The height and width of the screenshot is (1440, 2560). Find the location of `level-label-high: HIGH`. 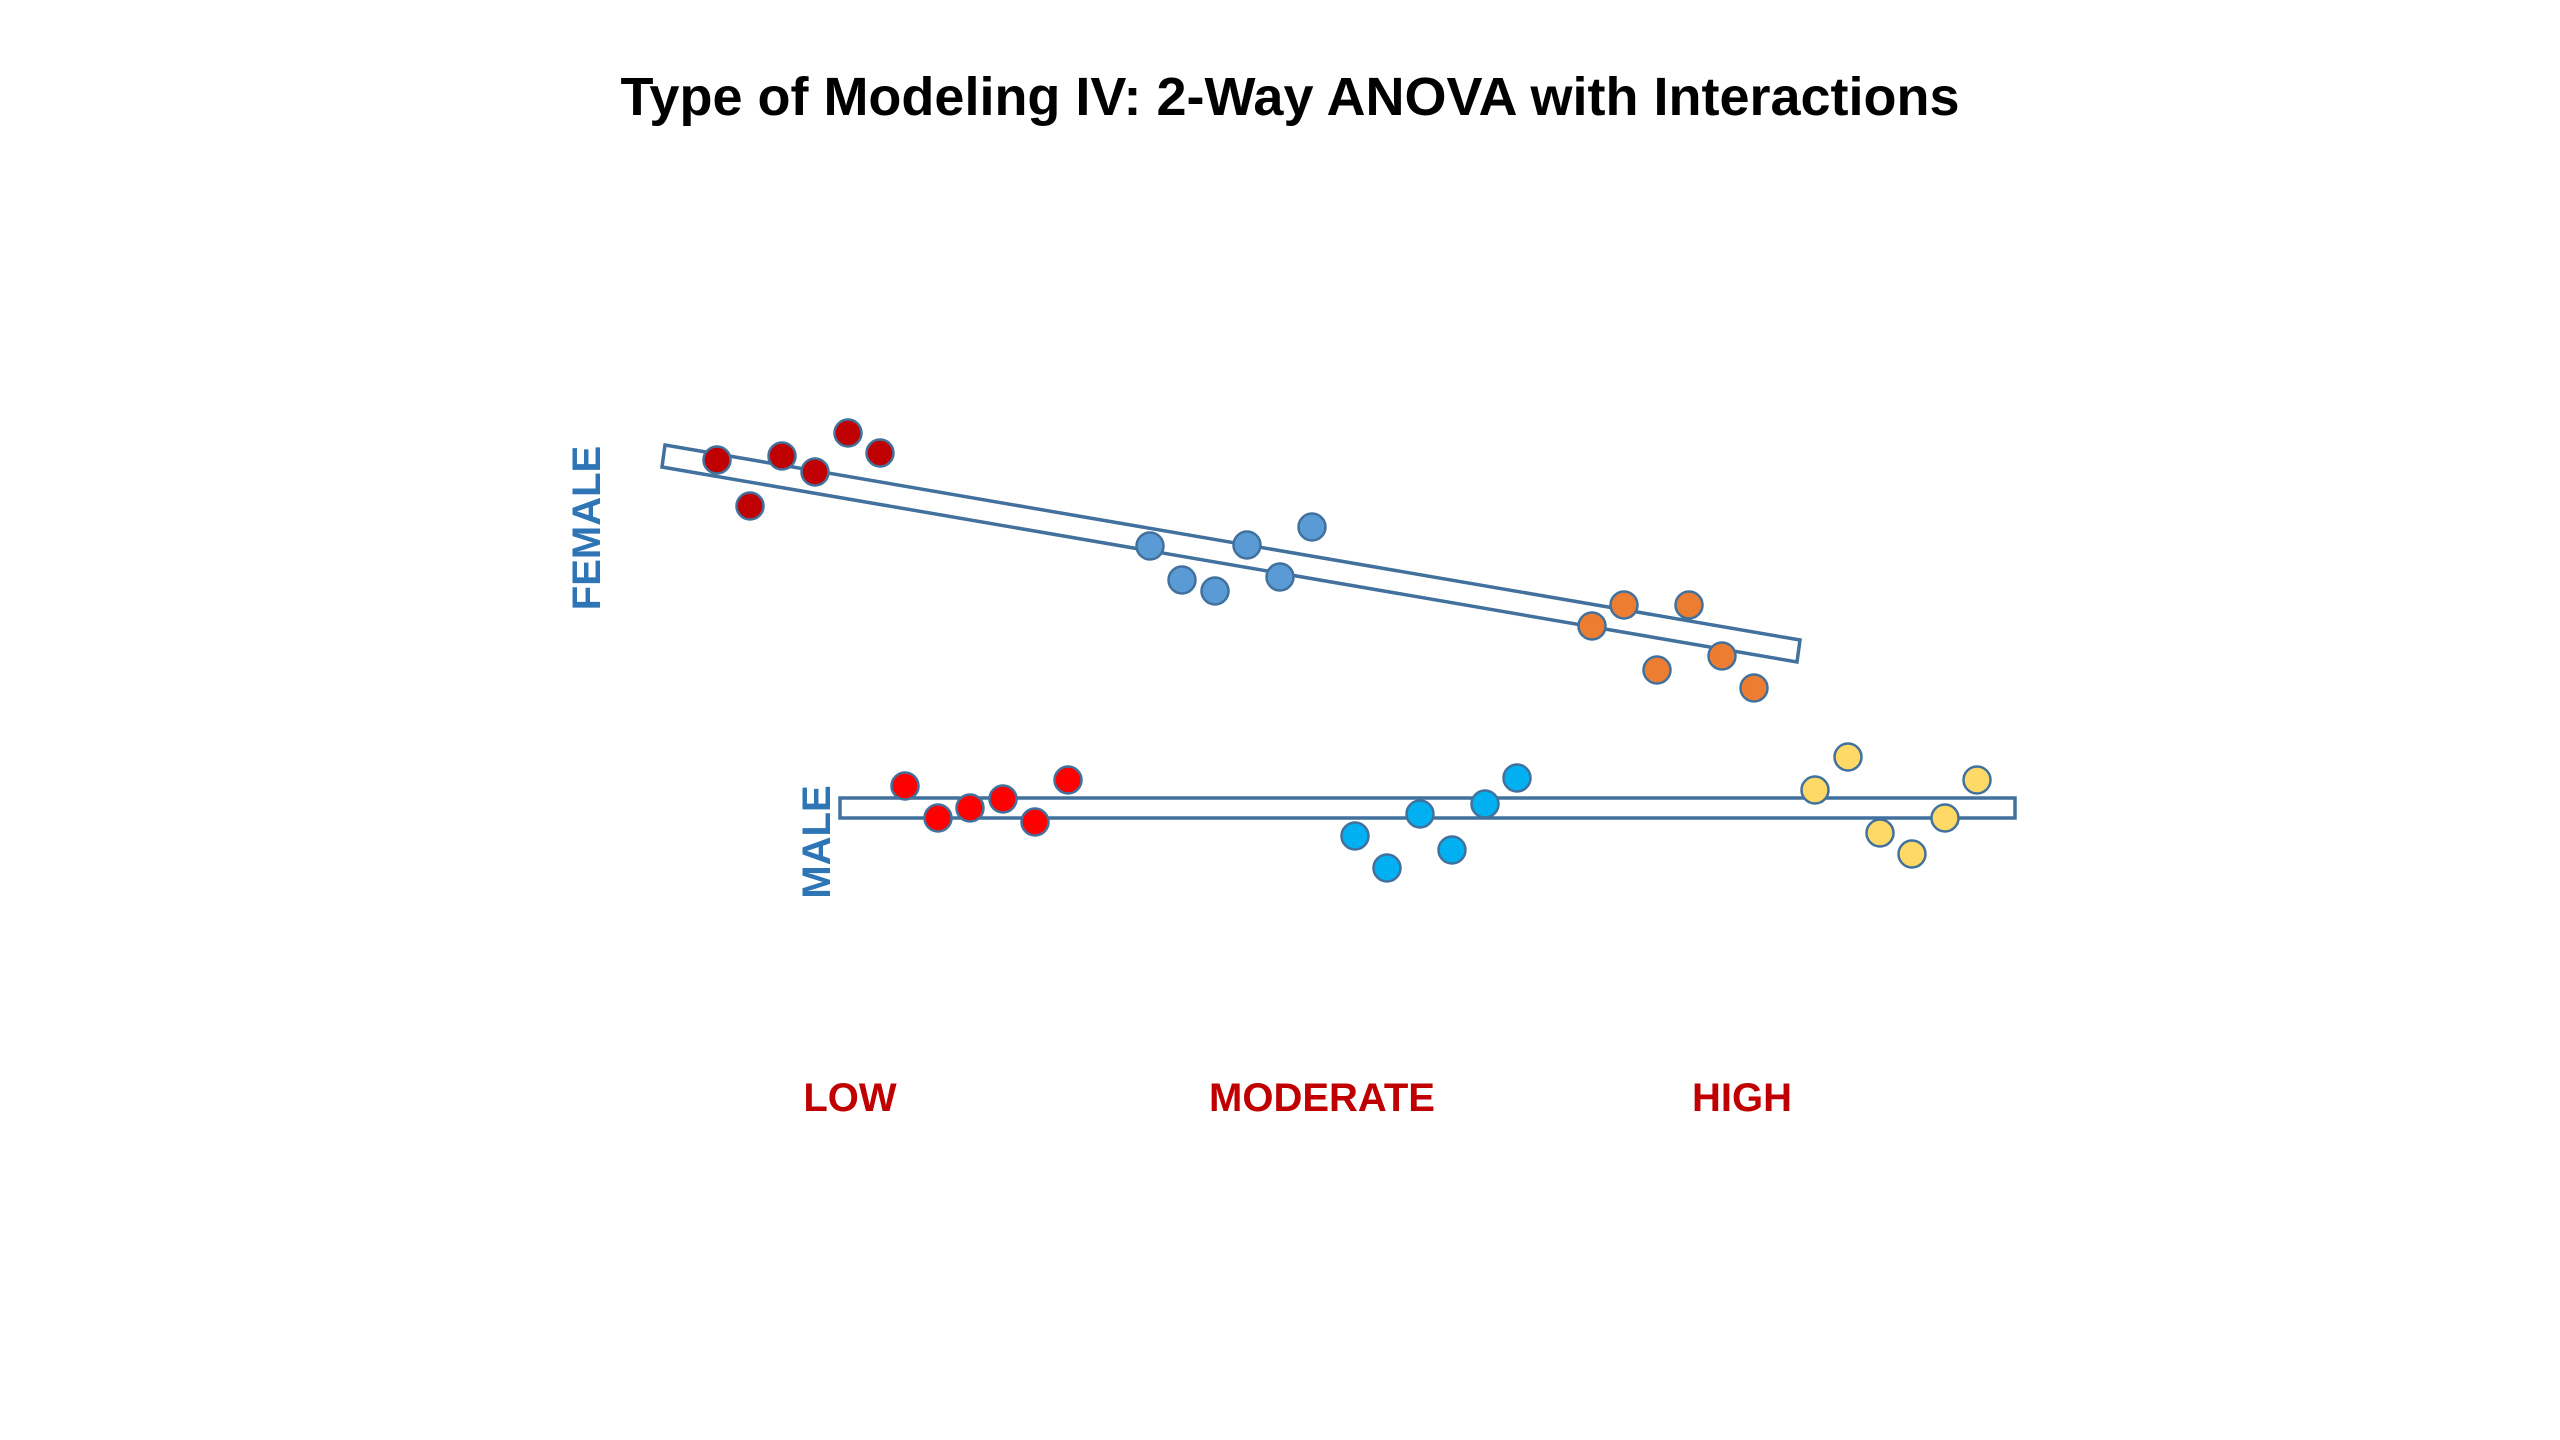

level-label-high: HIGH is located at coordinates (1742, 1098).